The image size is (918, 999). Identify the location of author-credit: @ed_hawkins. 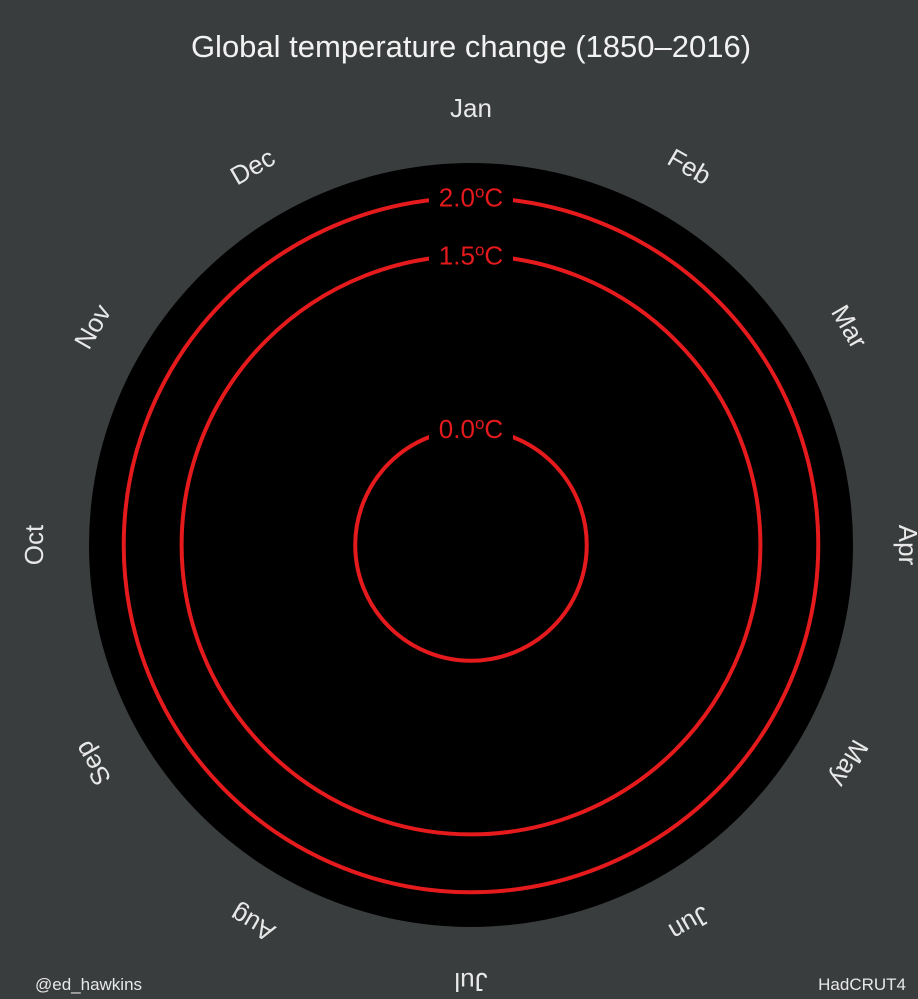
(88, 984).